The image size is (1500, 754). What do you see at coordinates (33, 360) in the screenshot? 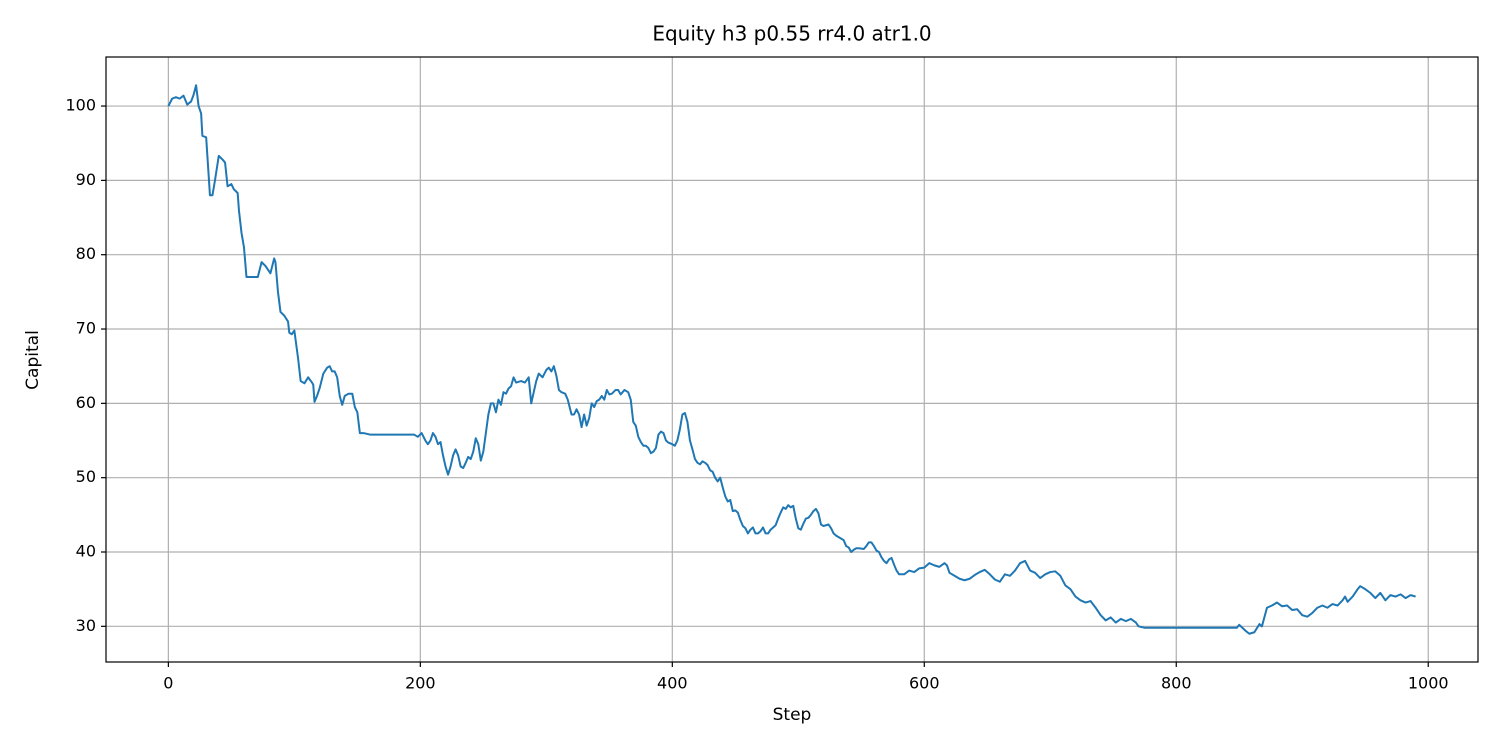
I see `y-axis-label: Capital` at bounding box center [33, 360].